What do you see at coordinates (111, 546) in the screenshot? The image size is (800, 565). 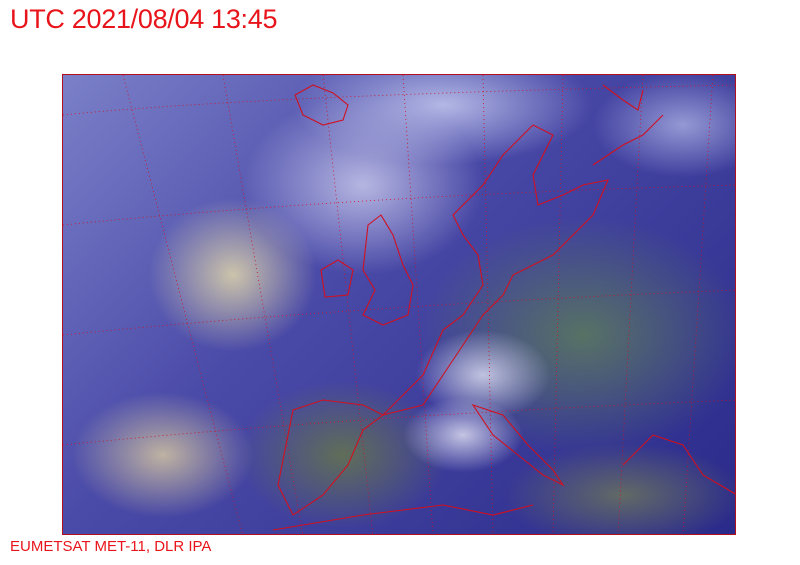 I see `image-credit: EUMETSAT MET-11, DLR IPA` at bounding box center [111, 546].